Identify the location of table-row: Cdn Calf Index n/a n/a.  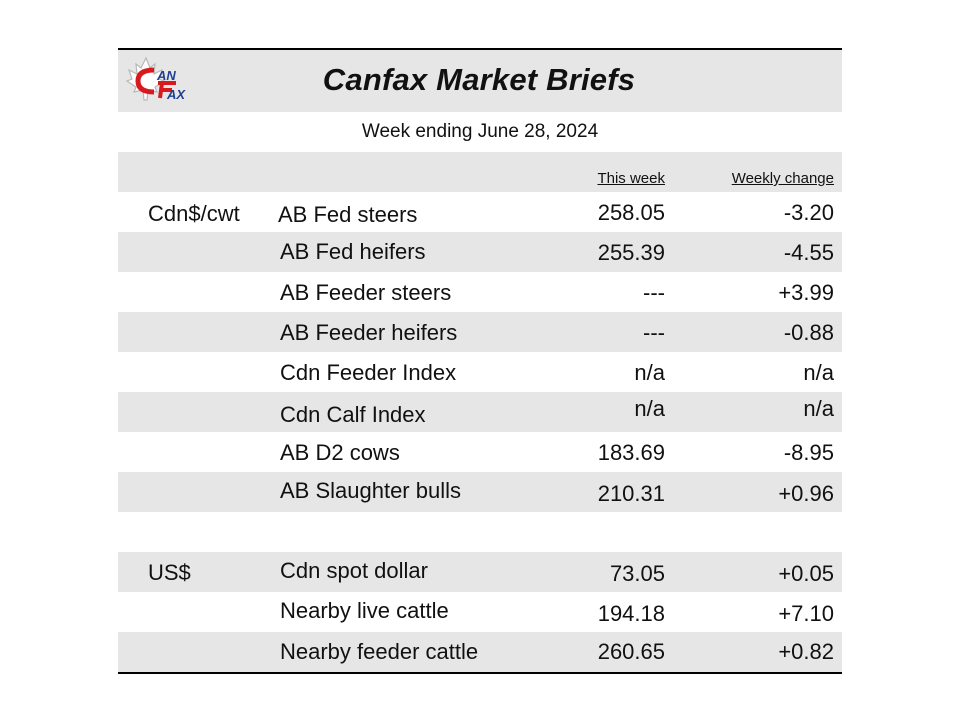
(480, 412).